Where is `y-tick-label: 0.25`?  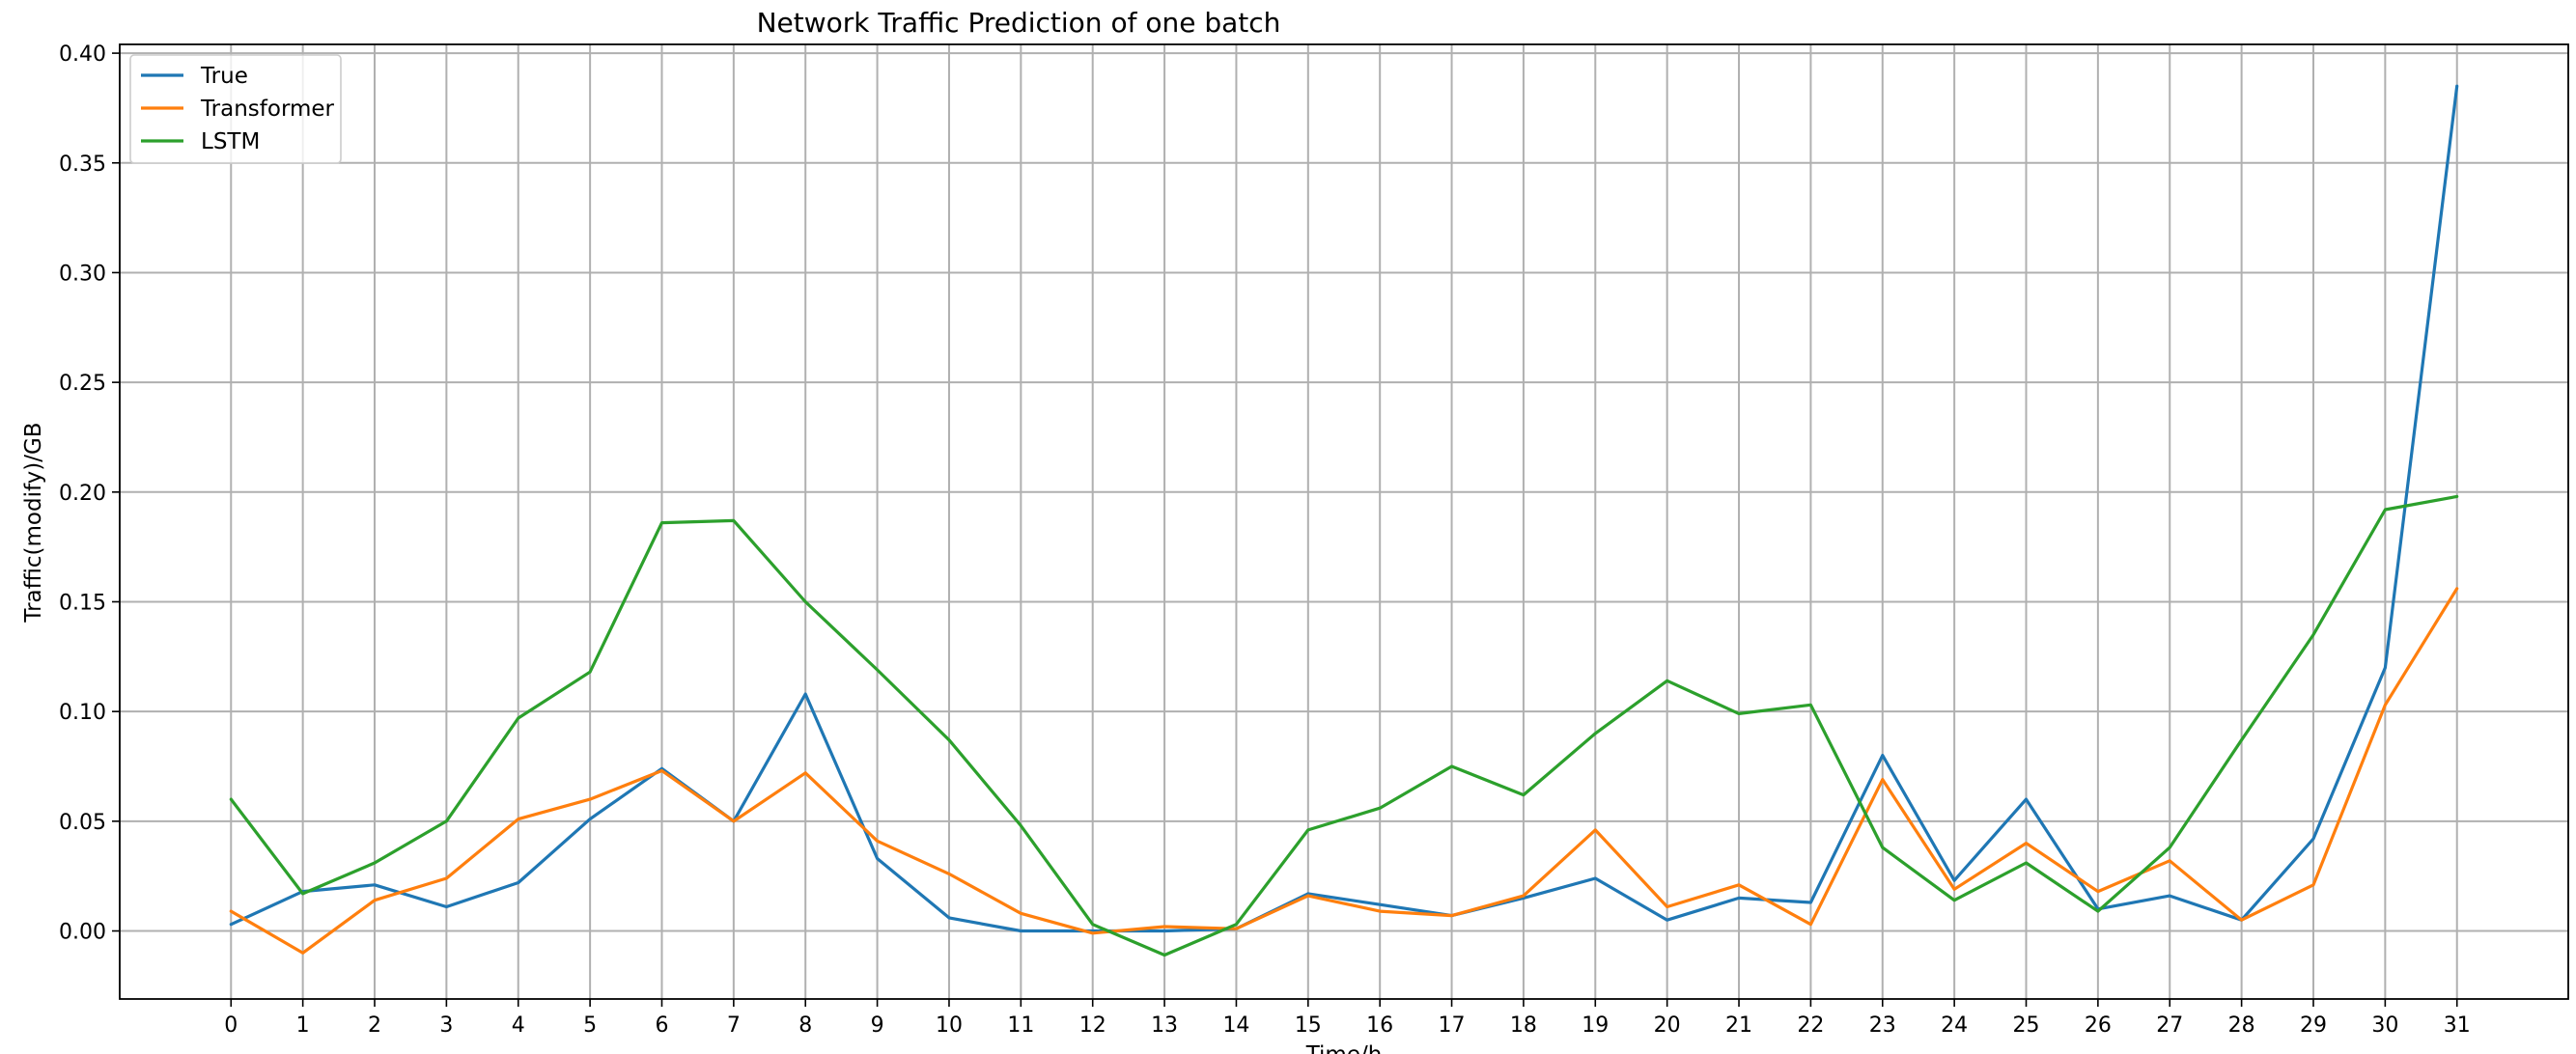
y-tick-label: 0.25 is located at coordinates (83, 384).